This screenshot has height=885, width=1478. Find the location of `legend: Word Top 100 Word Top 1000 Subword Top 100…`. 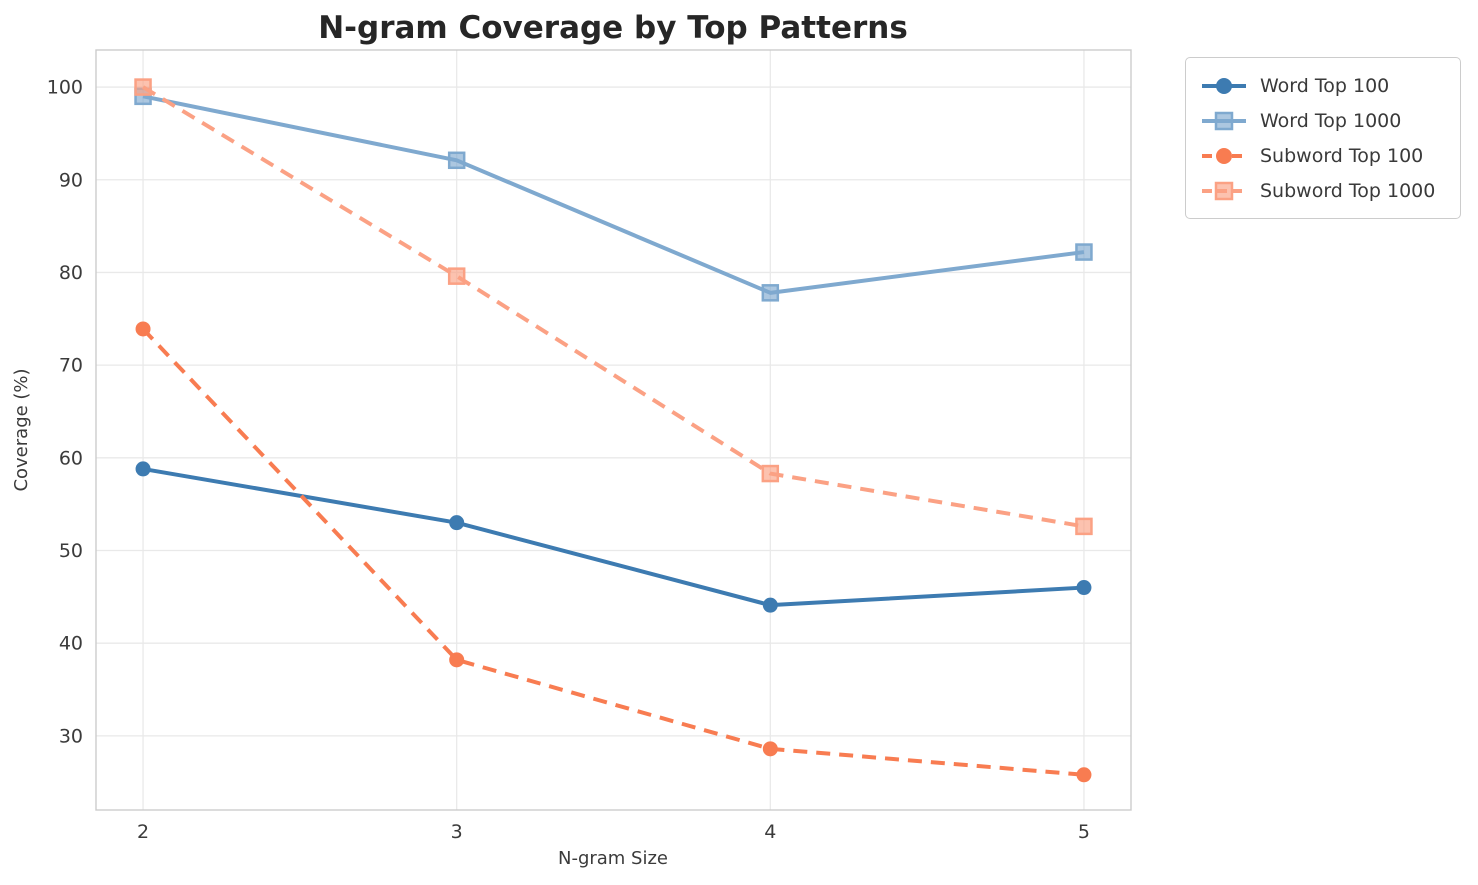

legend: Word Top 100 Word Top 1000 Subword Top 100… is located at coordinates (1323, 138).